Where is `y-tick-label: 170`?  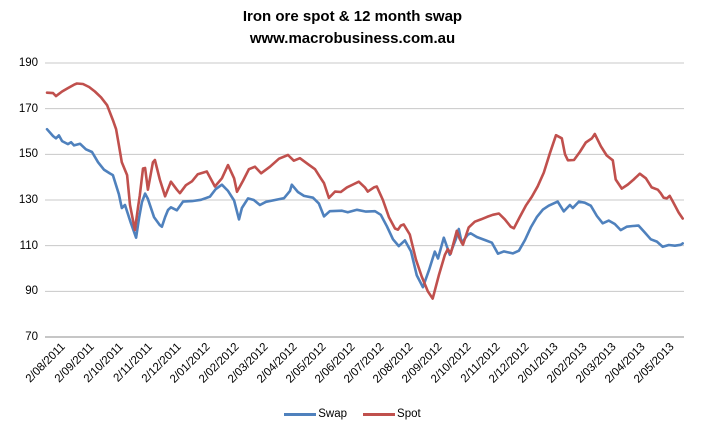
y-tick-label: 170 is located at coordinates (28, 108).